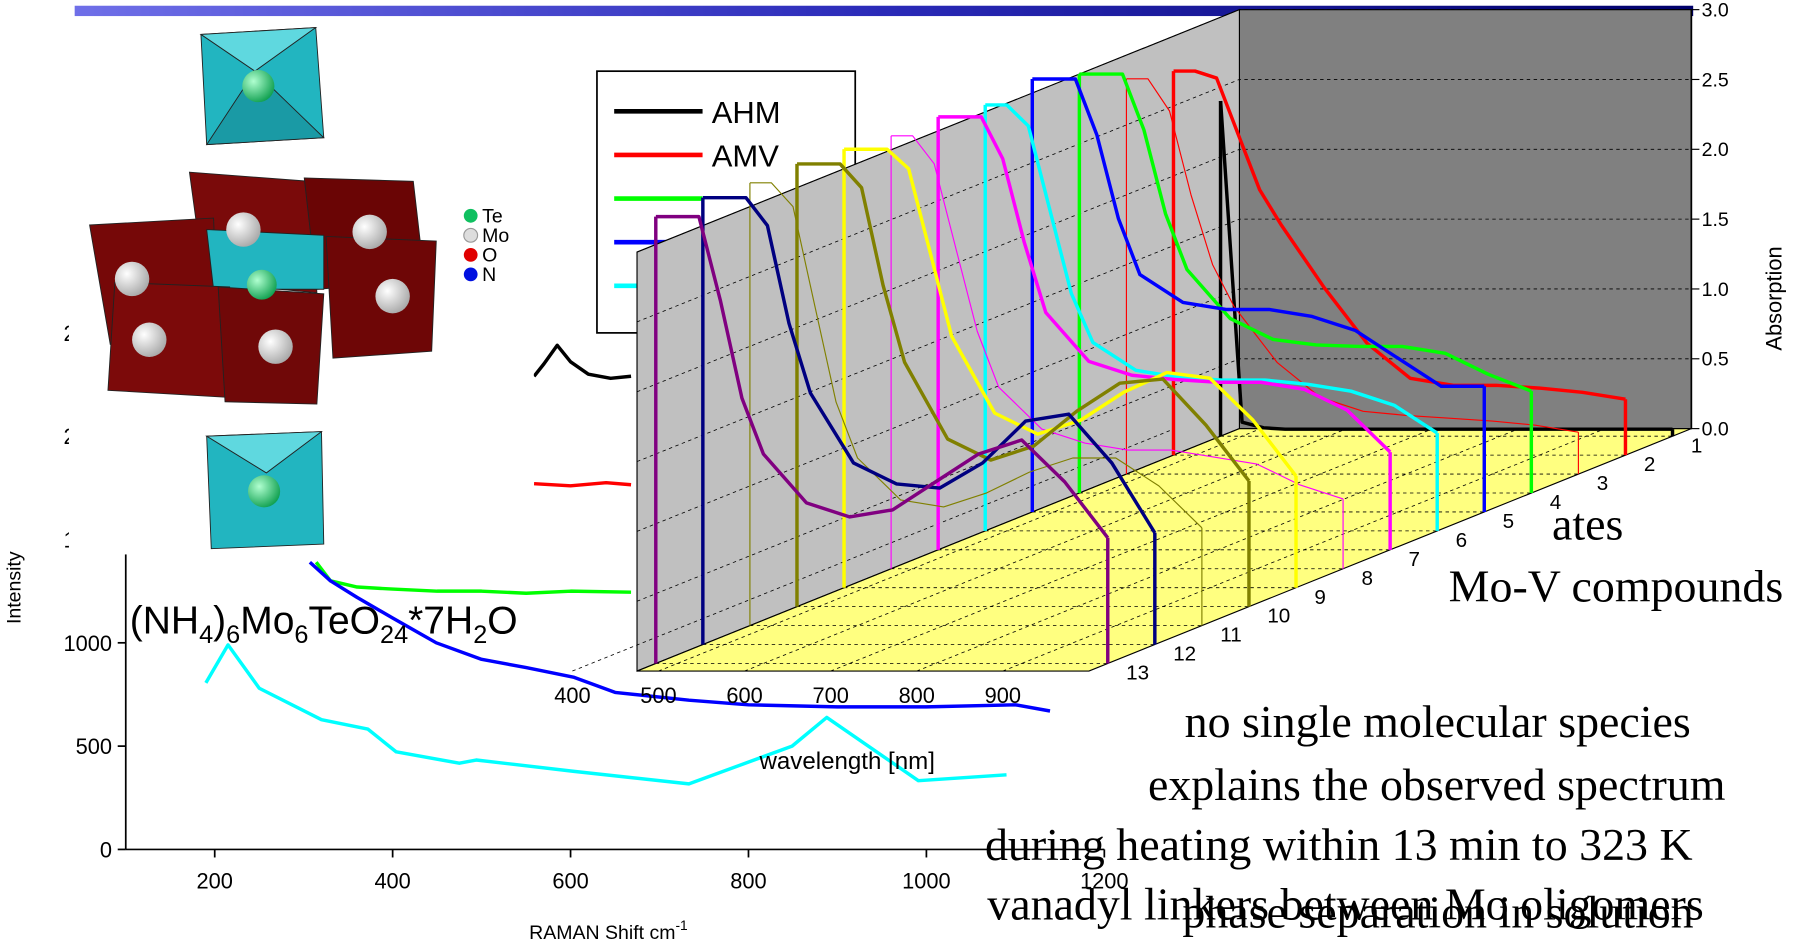 This screenshot has width=1800, height=947. Describe the element at coordinates (602, 933) in the screenshot. I see `x-axis-title-text: RAMAN Shift cm` at that location.